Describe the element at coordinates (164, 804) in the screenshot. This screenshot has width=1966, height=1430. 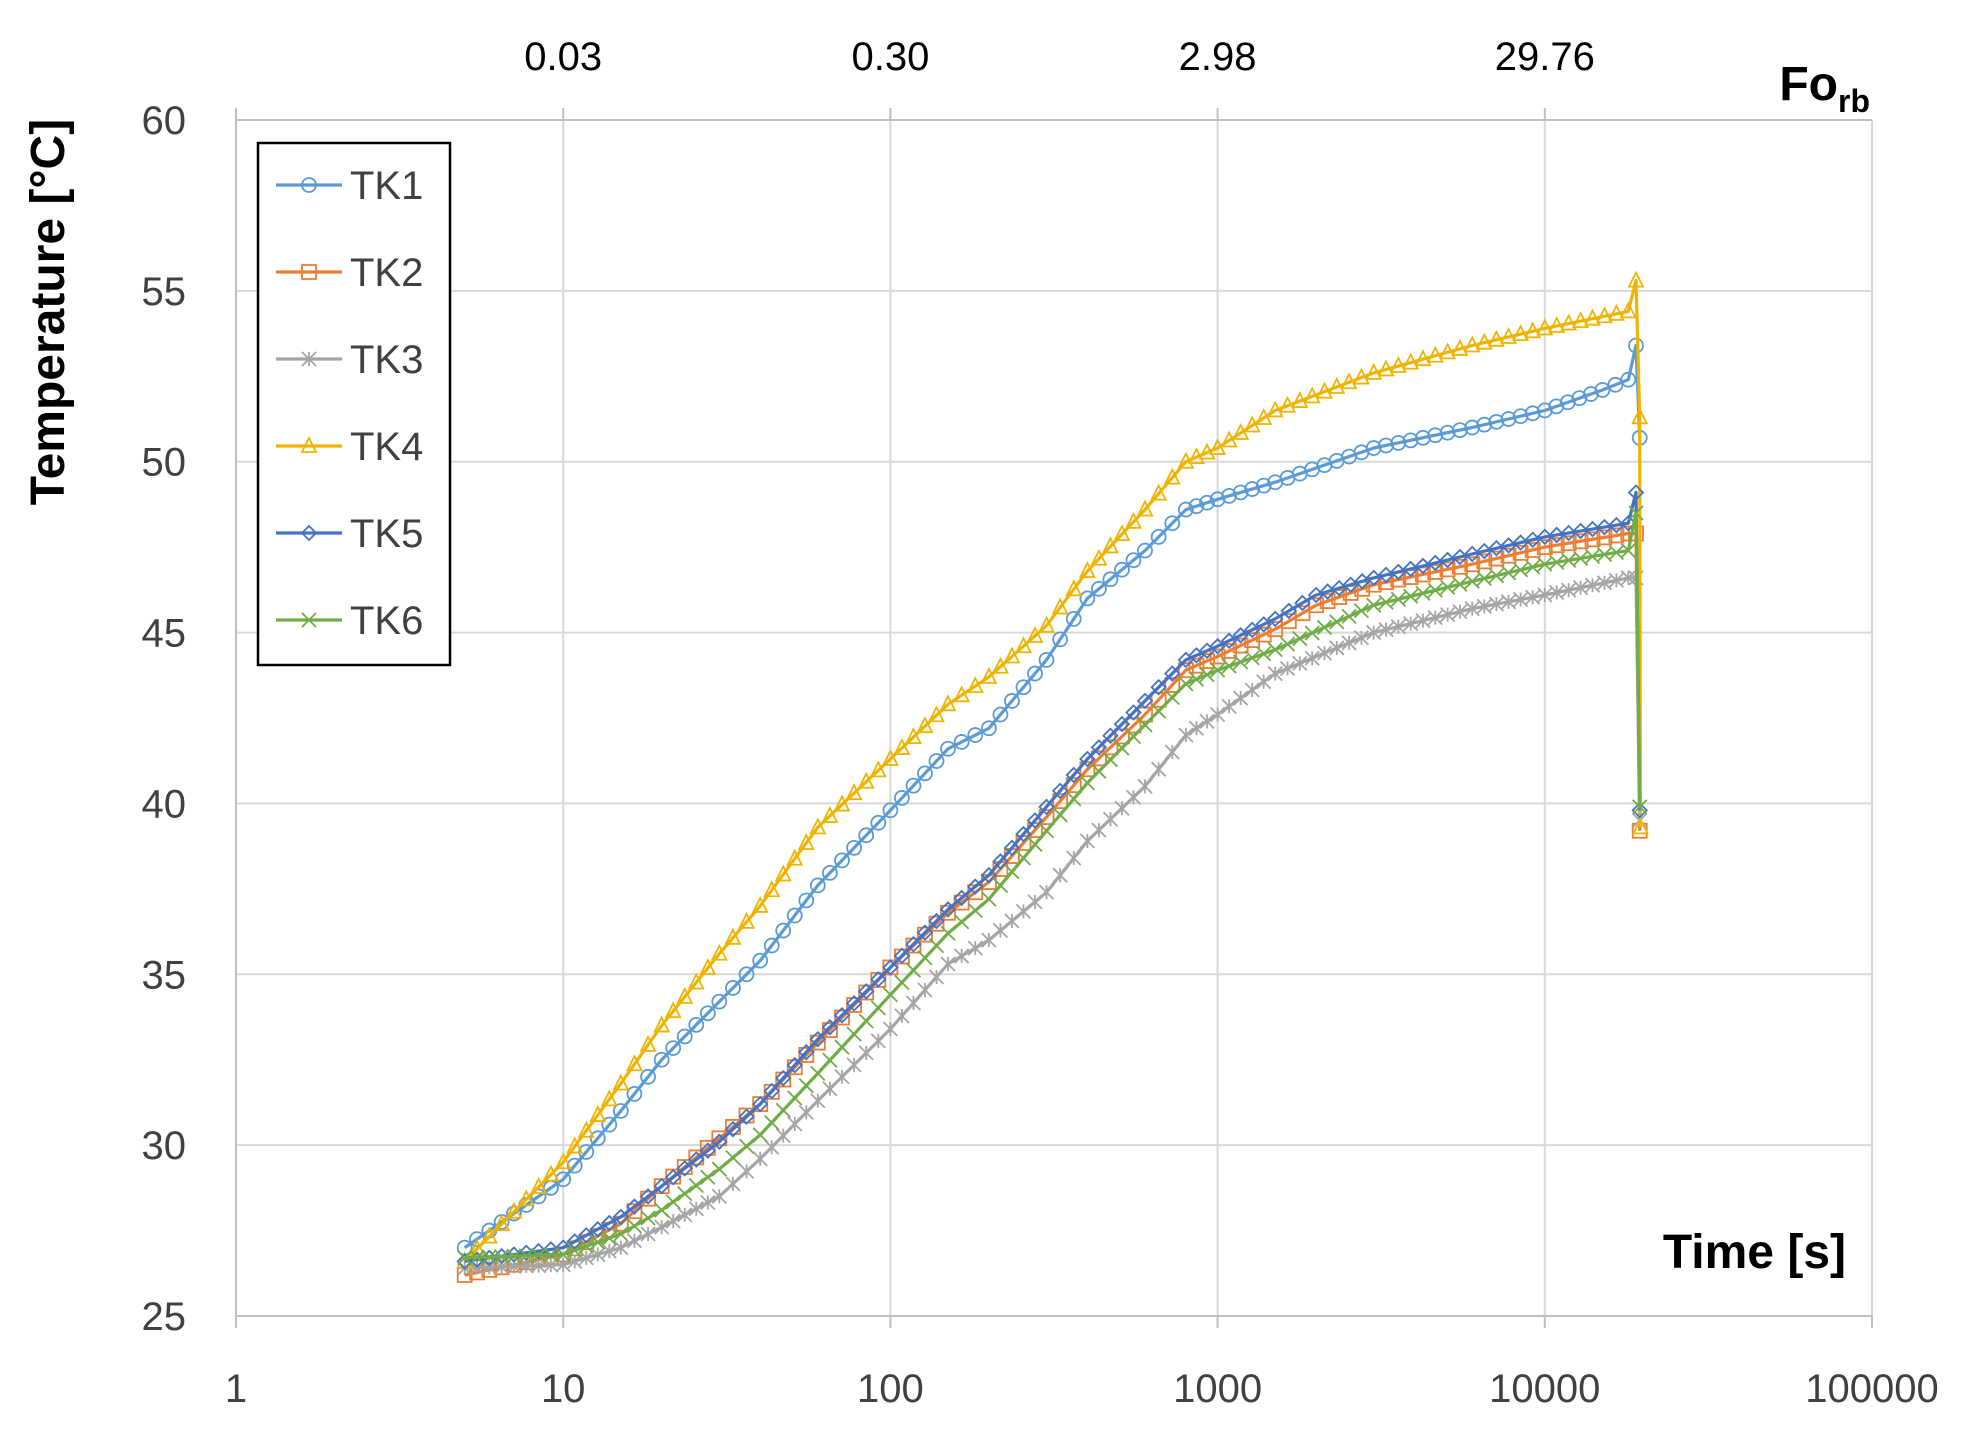
I see `y-tick-label: 40` at that location.